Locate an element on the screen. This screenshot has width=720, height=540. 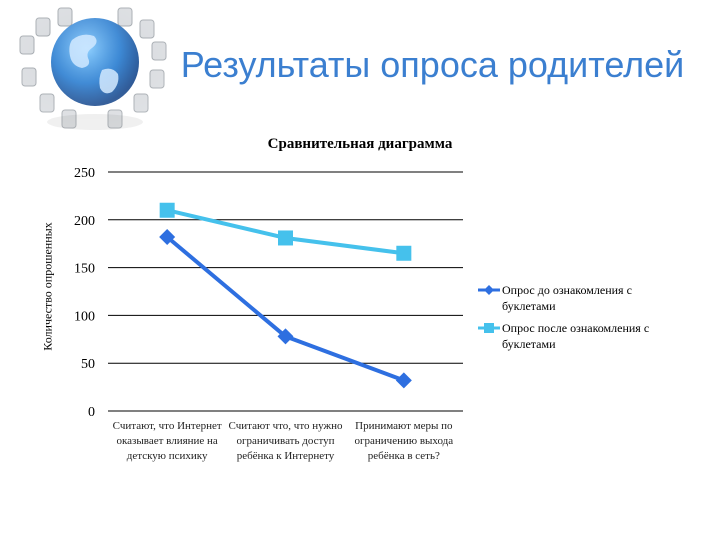
chart-title: Сравнительная диаграмма is located at coordinates (360, 144).